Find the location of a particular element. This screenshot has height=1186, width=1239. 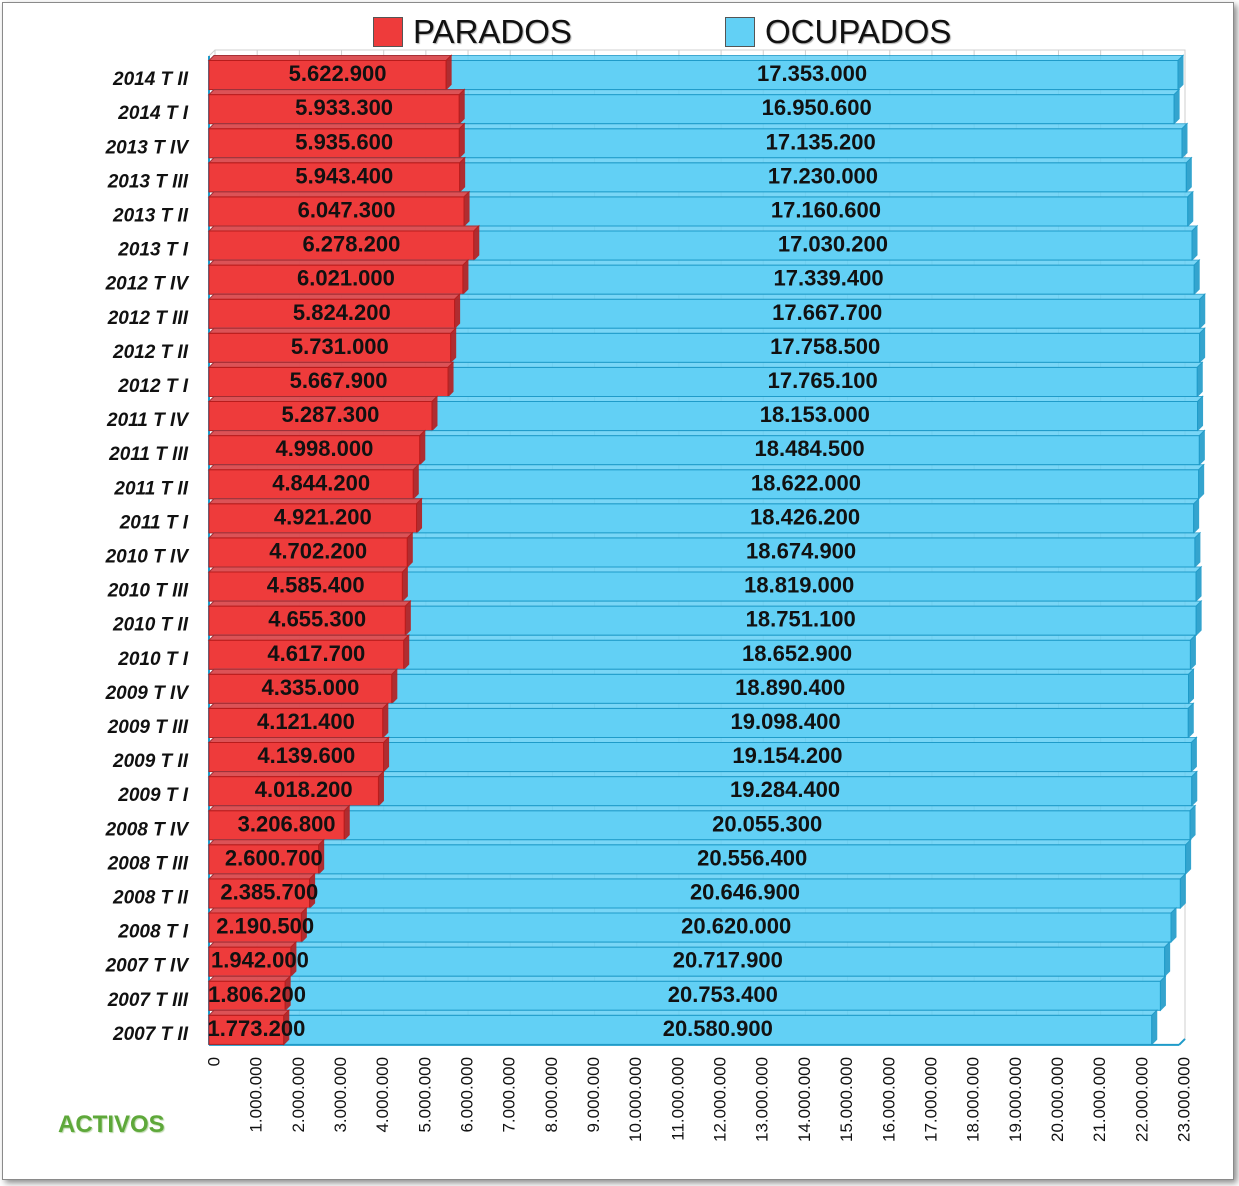

x-tick-label: 13.000.000 is located at coordinates (762, 1099).